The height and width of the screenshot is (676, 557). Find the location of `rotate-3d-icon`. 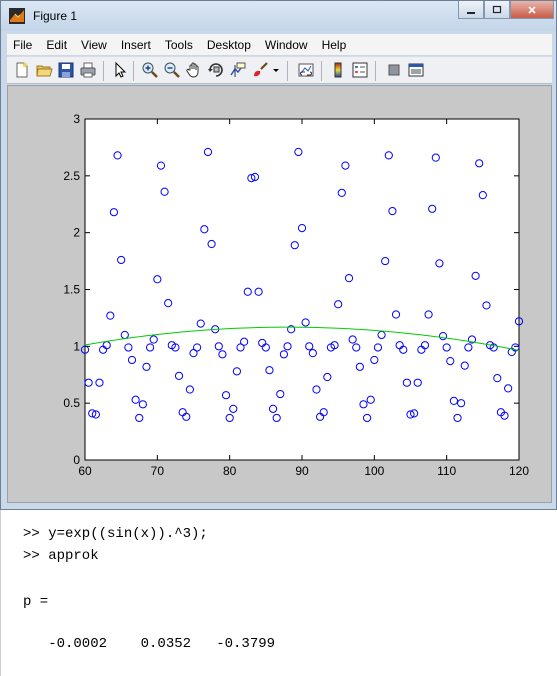

rotate-3d-icon is located at coordinates (216, 70).